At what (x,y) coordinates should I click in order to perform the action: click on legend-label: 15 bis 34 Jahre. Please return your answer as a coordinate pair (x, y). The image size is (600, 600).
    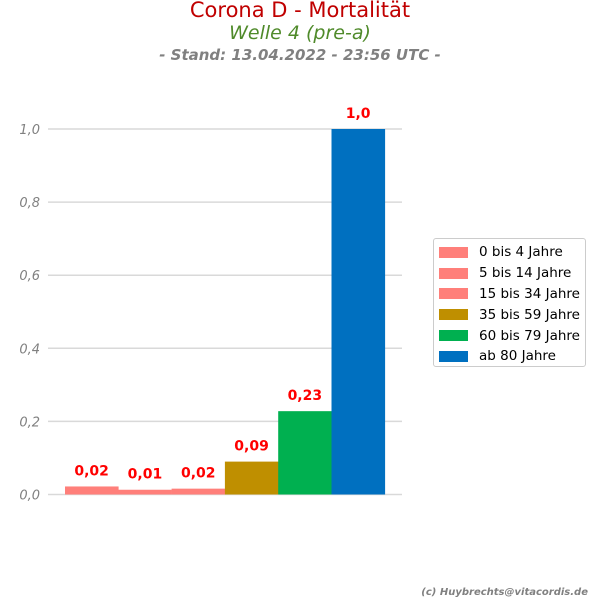
    Looking at the image, I should click on (529, 293).